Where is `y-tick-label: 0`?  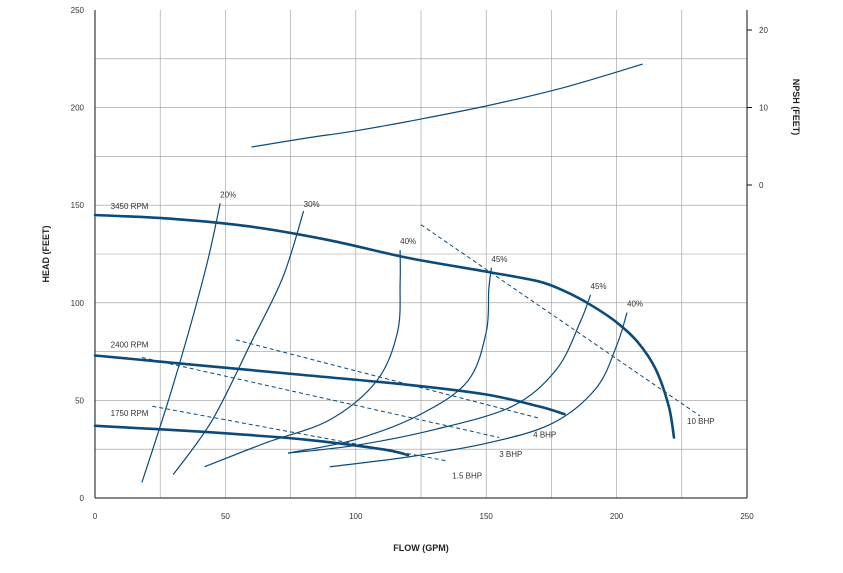
y-tick-label: 0 is located at coordinates (82, 498).